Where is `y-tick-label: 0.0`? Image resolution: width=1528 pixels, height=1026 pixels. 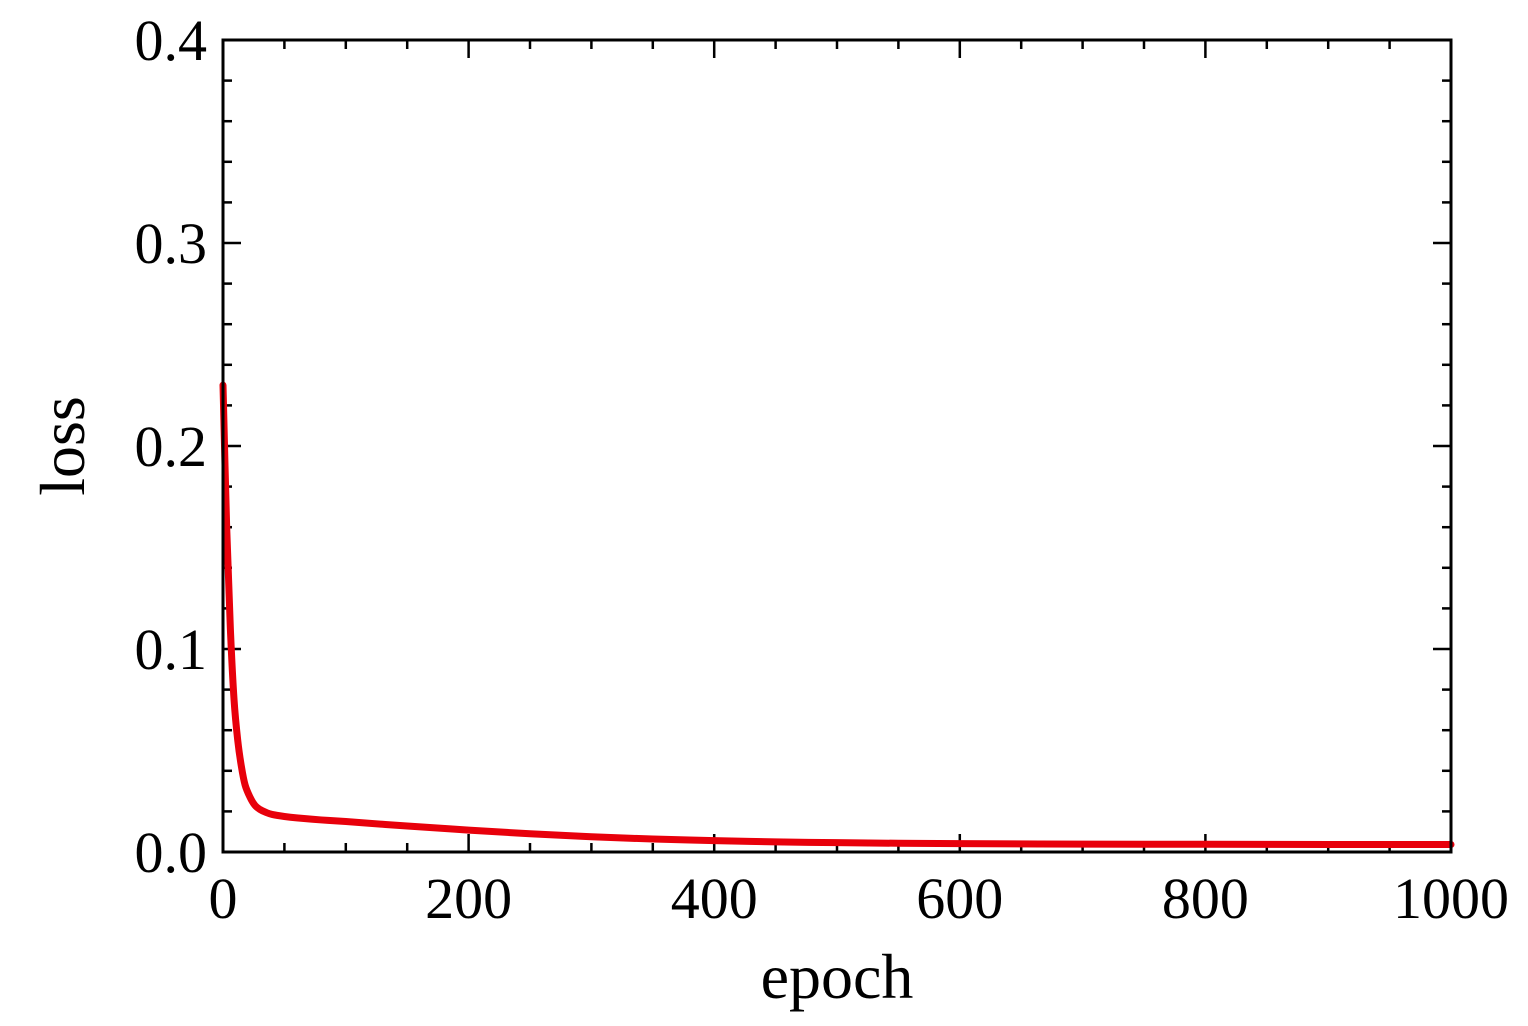
y-tick-label: 0.0 is located at coordinates (171, 852).